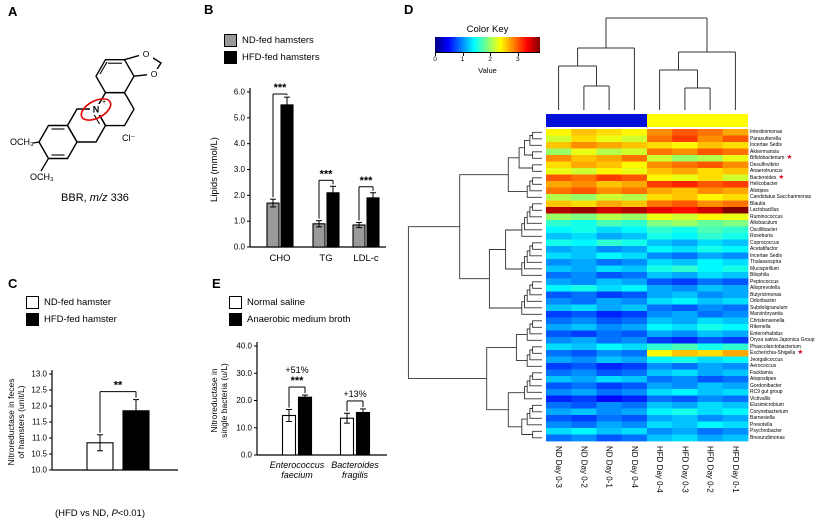 The width and height of the screenshot is (825, 531). I want to click on nd-column-group-bar, so click(596, 120).